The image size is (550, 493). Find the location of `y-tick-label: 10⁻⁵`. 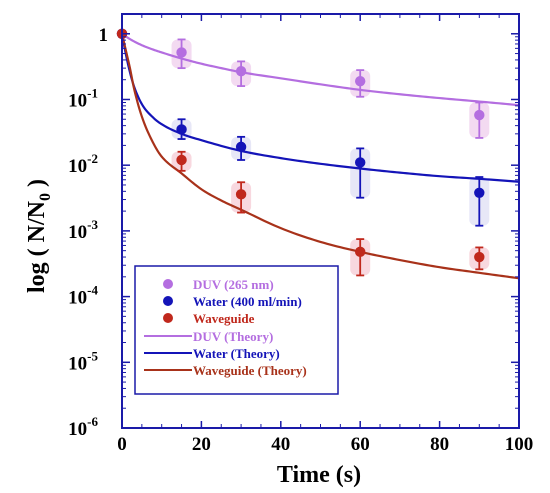

y-tick-label: 10⁻⁵ is located at coordinates (83, 361).